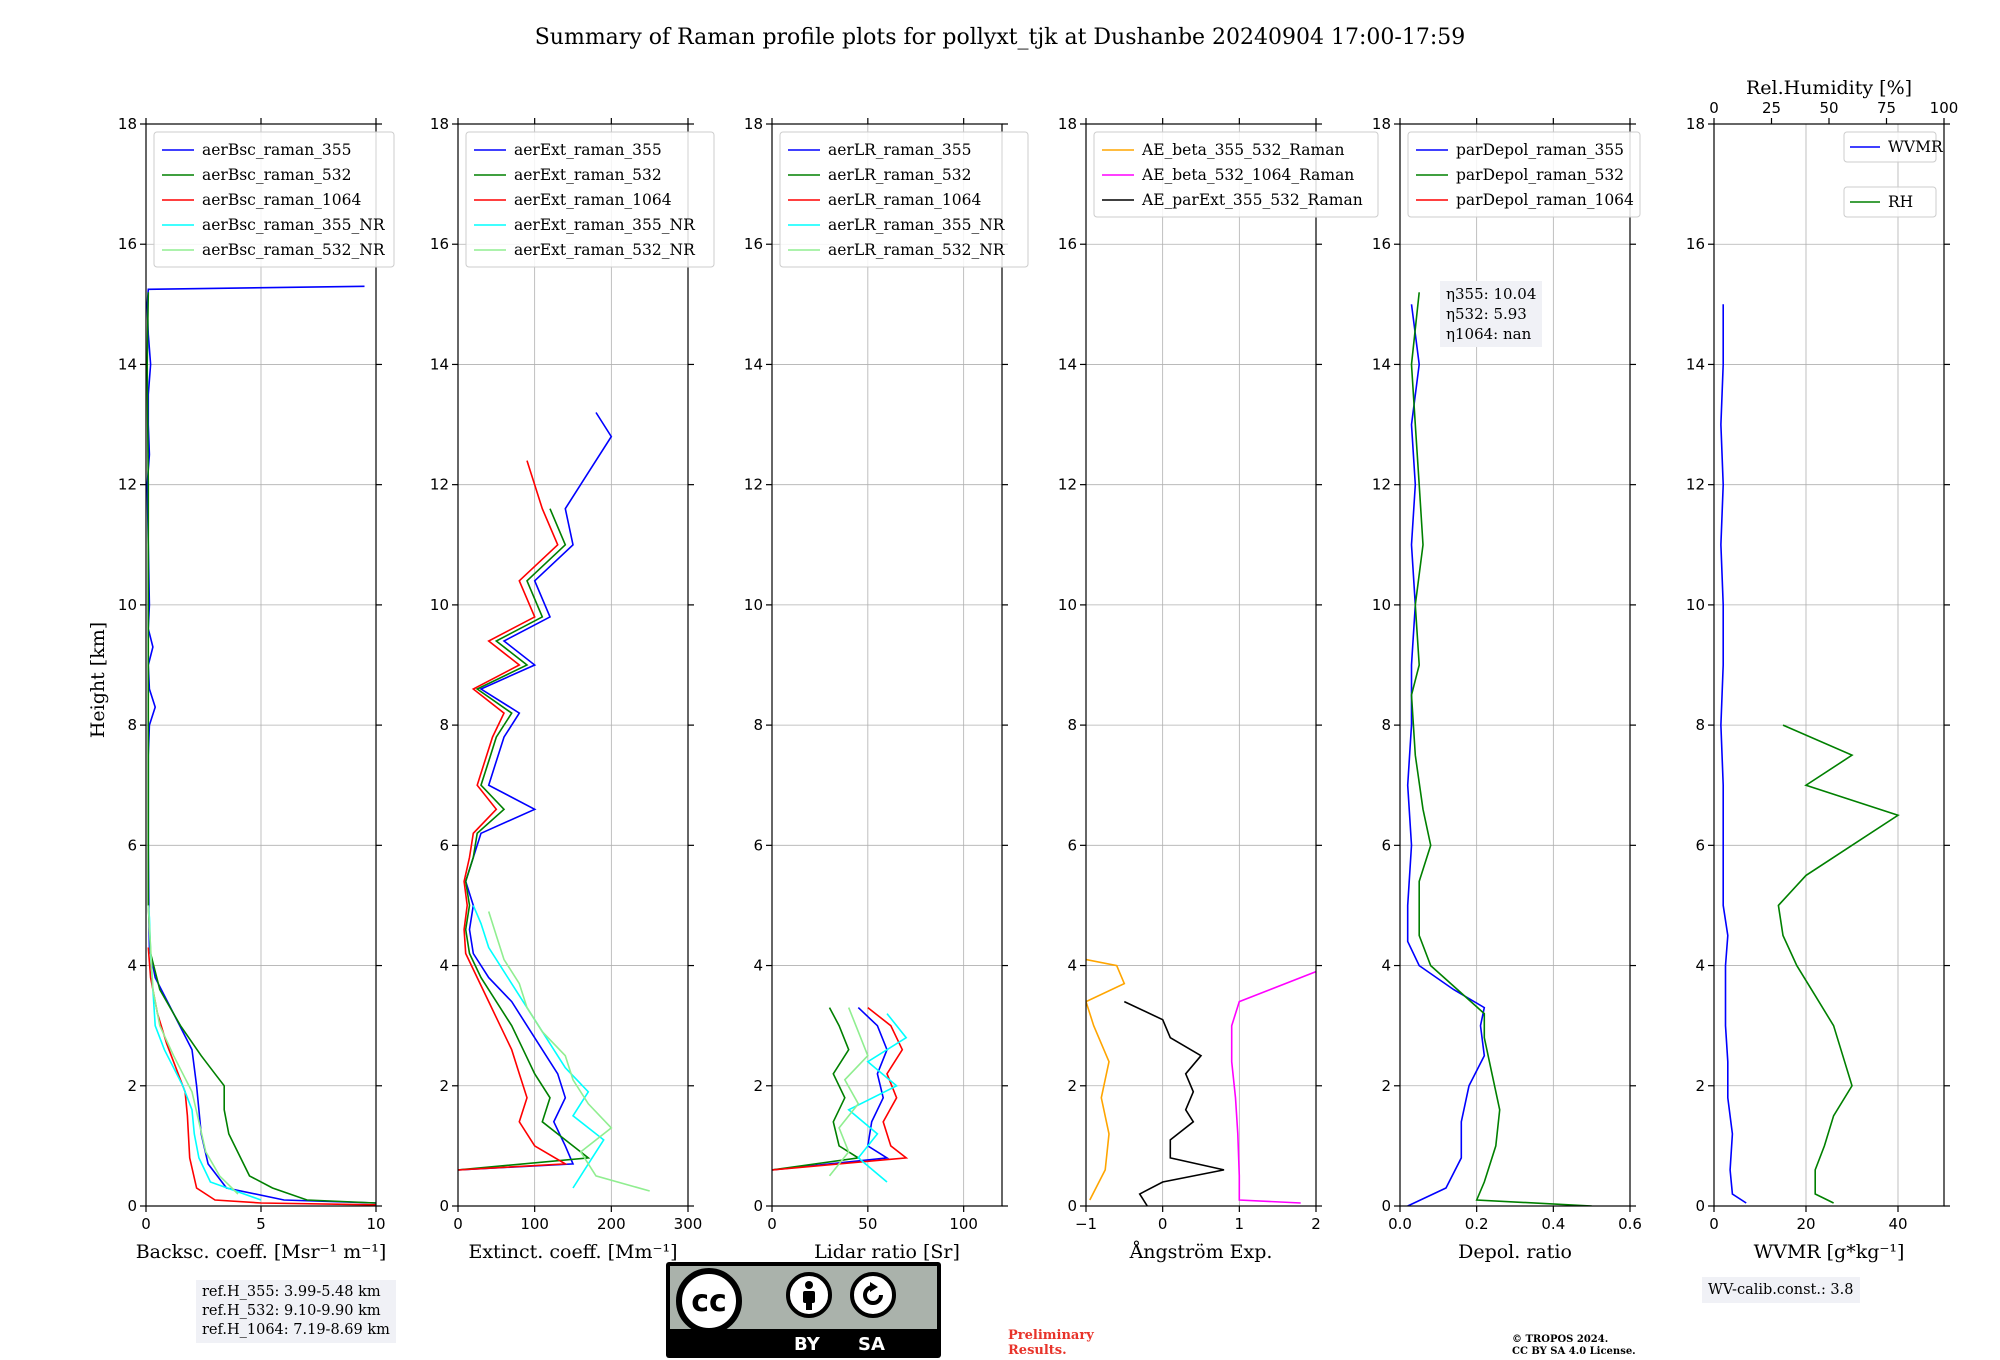 The image size is (2000, 1360). I want to click on bsc-ytick-label: 0, so click(132, 1206).